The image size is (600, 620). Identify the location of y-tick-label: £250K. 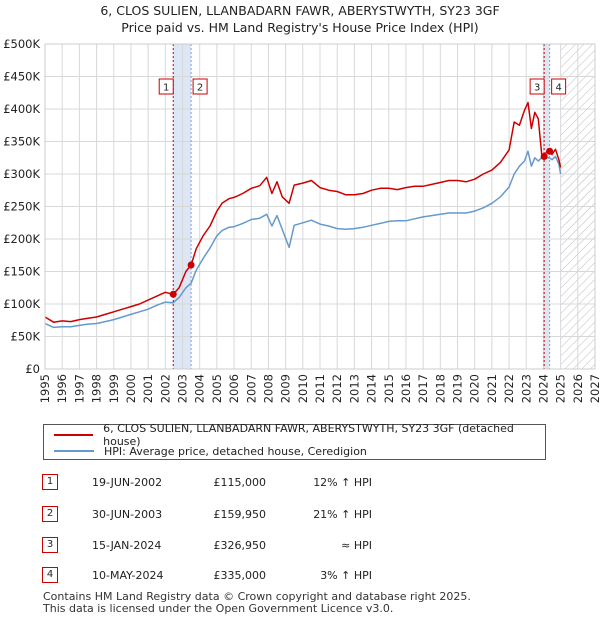
(21, 207).